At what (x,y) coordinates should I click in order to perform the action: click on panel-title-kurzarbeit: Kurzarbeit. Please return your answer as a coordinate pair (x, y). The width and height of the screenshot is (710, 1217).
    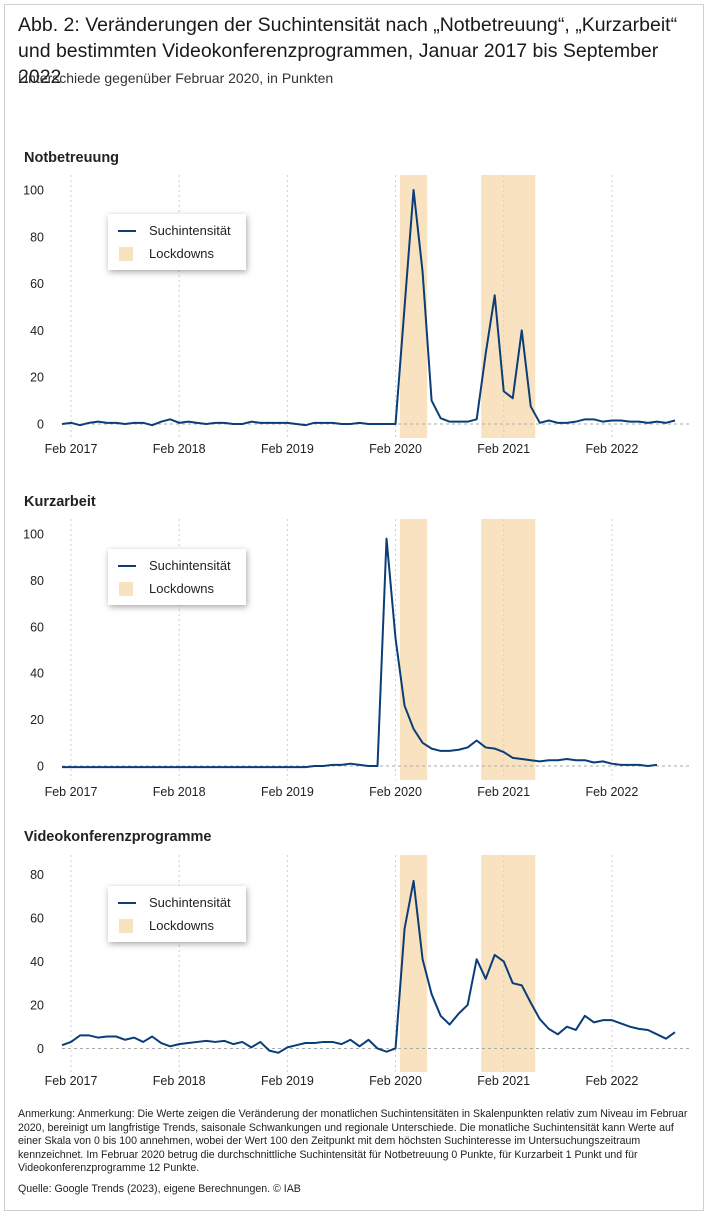
    Looking at the image, I should click on (60, 502).